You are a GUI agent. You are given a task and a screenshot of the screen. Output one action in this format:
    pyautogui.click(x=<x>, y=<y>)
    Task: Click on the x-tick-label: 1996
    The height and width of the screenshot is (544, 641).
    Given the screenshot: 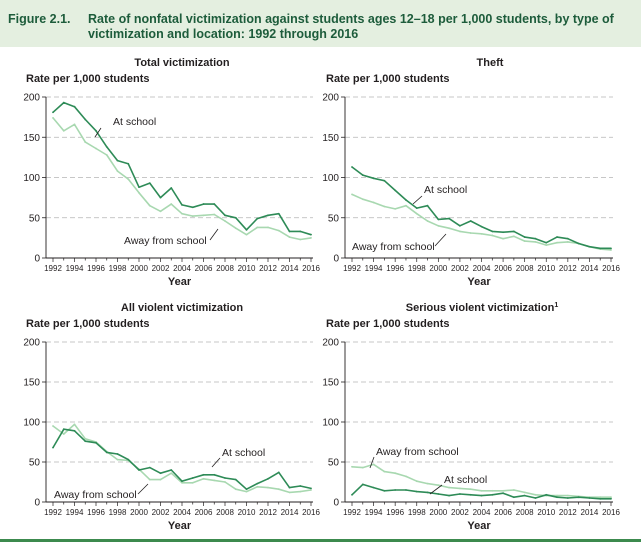 What is the action you would take?
    pyautogui.click(x=395, y=268)
    